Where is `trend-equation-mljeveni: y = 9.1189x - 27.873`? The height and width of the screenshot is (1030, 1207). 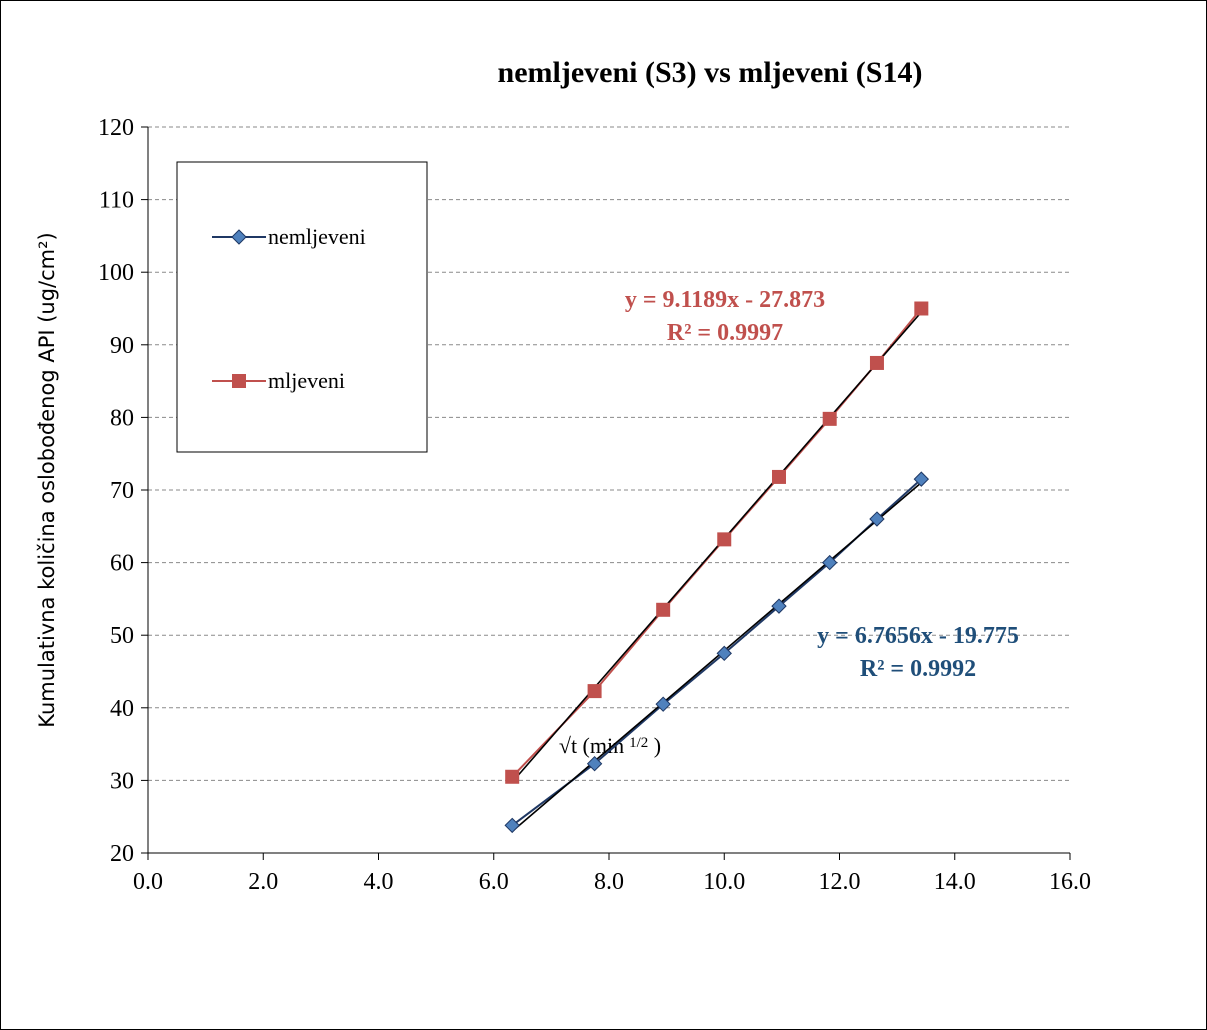 trend-equation-mljeveni: y = 9.1189x - 27.873 is located at coordinates (725, 300).